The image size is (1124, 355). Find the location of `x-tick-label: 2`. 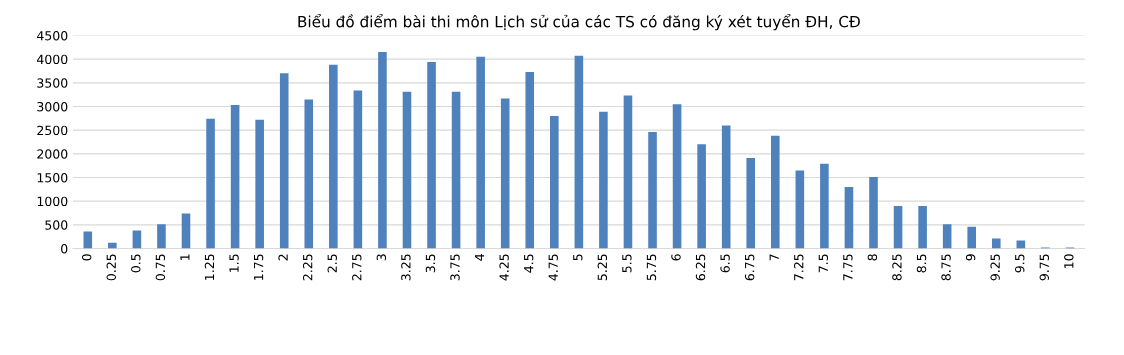

x-tick-label: 2 is located at coordinates (283, 257).